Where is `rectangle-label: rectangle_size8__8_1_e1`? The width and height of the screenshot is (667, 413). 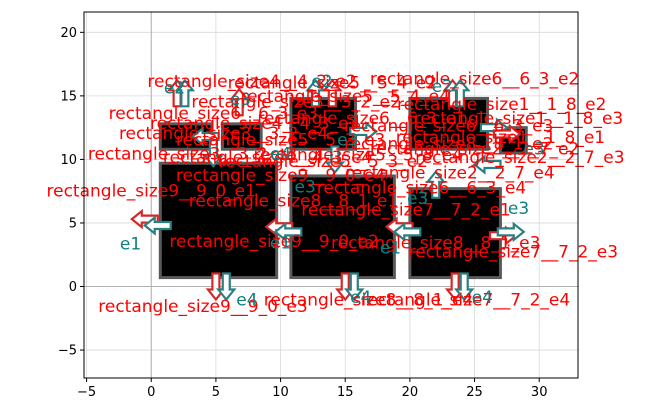 rectangle-label: rectangle_size8__8_1_e1 is located at coordinates (293, 201).